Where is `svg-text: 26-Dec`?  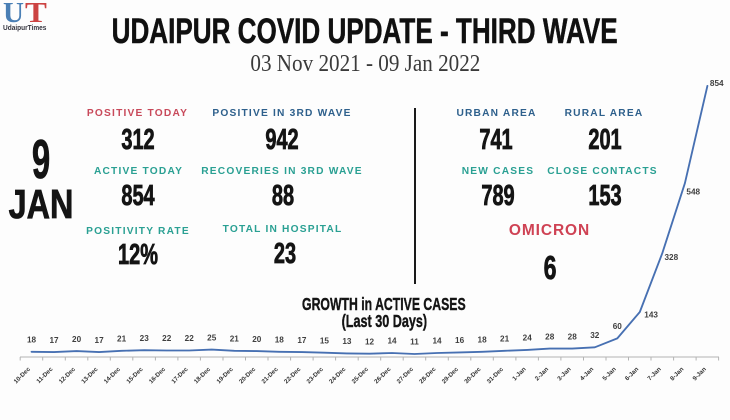
svg-text: 26-Dec is located at coordinates (383, 376).